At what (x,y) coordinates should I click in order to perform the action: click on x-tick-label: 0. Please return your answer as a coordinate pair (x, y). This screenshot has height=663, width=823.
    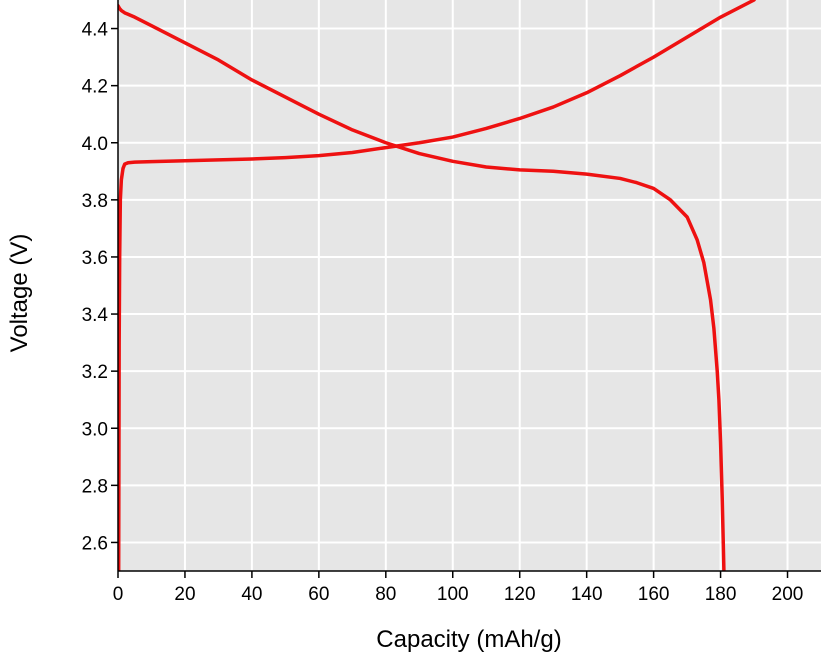
    Looking at the image, I should click on (118, 594).